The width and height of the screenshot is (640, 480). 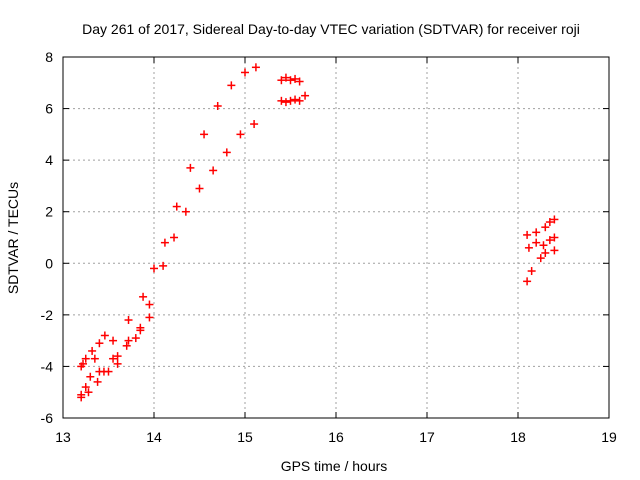 I want to click on series-late-lower, so click(x=541, y=266).